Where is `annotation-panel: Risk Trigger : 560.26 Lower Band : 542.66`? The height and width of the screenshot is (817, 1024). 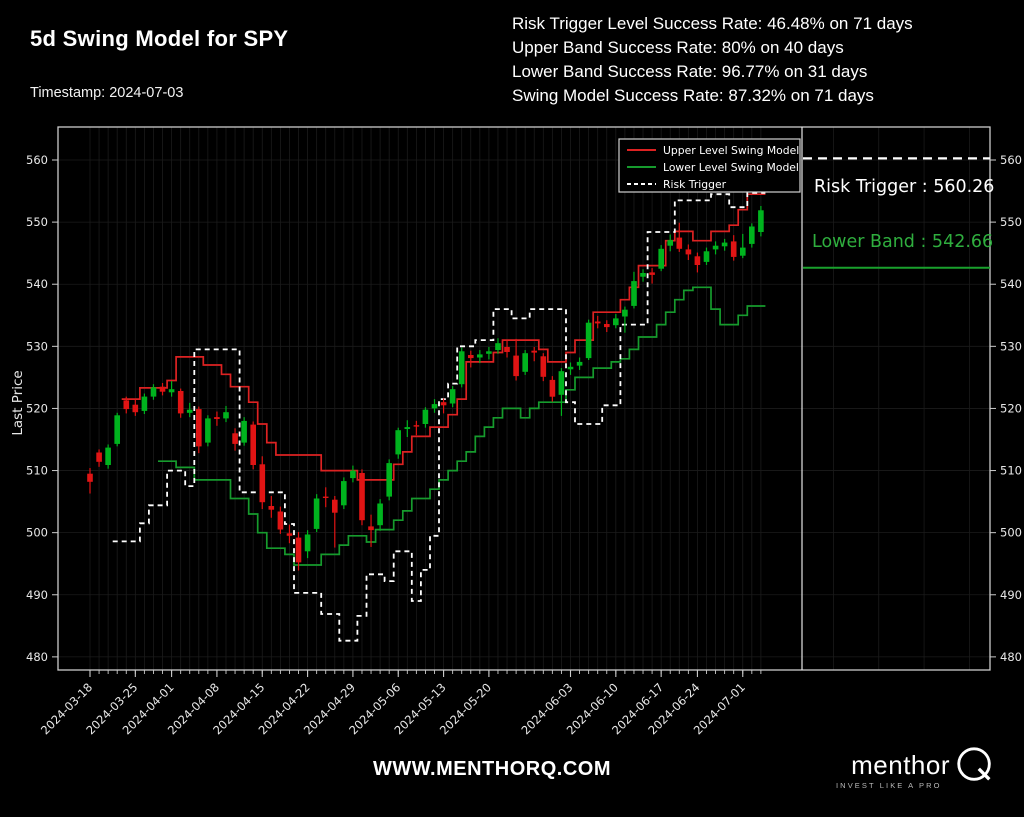 annotation-panel: Risk Trigger : 560.26 Lower Band : 542.66 is located at coordinates (898, 213).